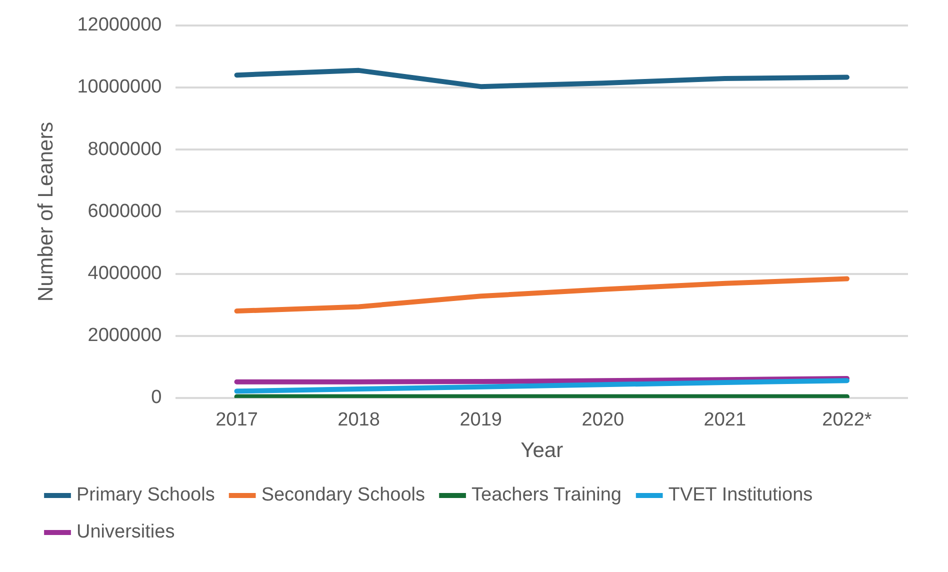  Describe the element at coordinates (125, 211) in the screenshot. I see `y-tick-label: 6000000` at that location.